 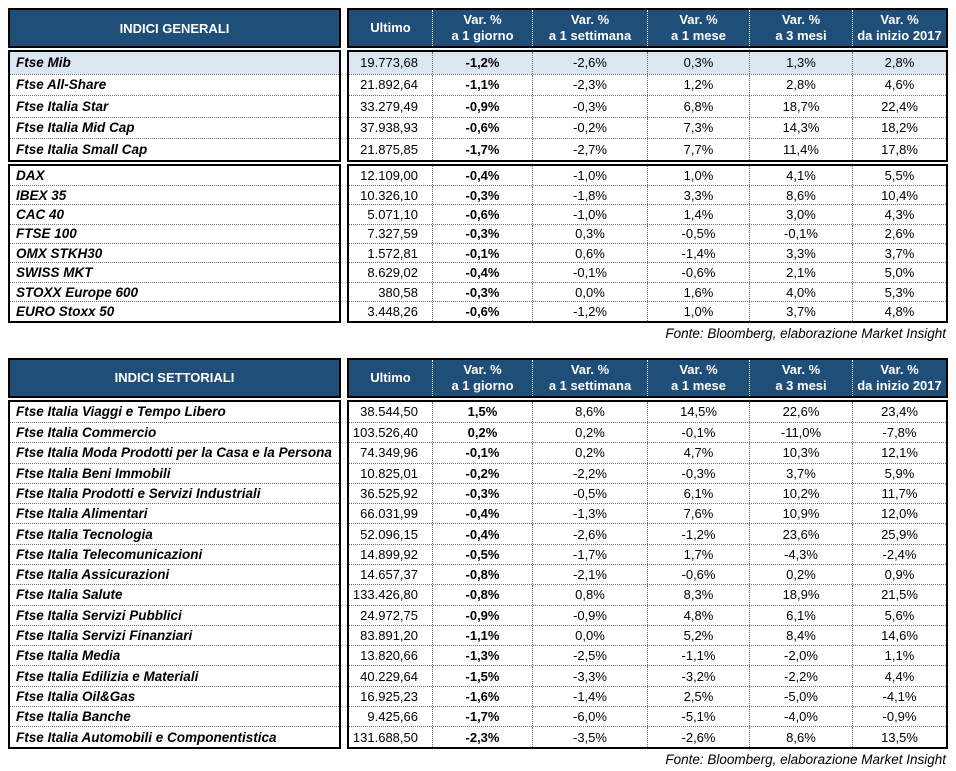 What do you see at coordinates (899, 195) in the screenshot?
I see `var-value-4: 10,4%` at bounding box center [899, 195].